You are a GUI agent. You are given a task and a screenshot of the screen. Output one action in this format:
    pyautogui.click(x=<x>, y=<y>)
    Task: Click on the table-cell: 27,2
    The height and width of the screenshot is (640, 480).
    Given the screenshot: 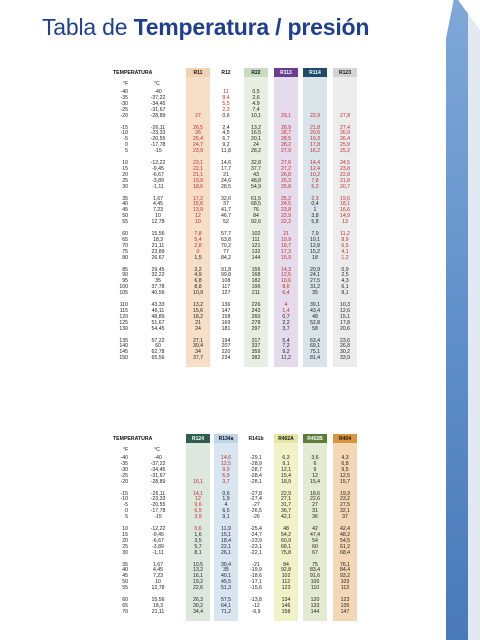 What is the action you would take?
    pyautogui.click(x=286, y=168)
    